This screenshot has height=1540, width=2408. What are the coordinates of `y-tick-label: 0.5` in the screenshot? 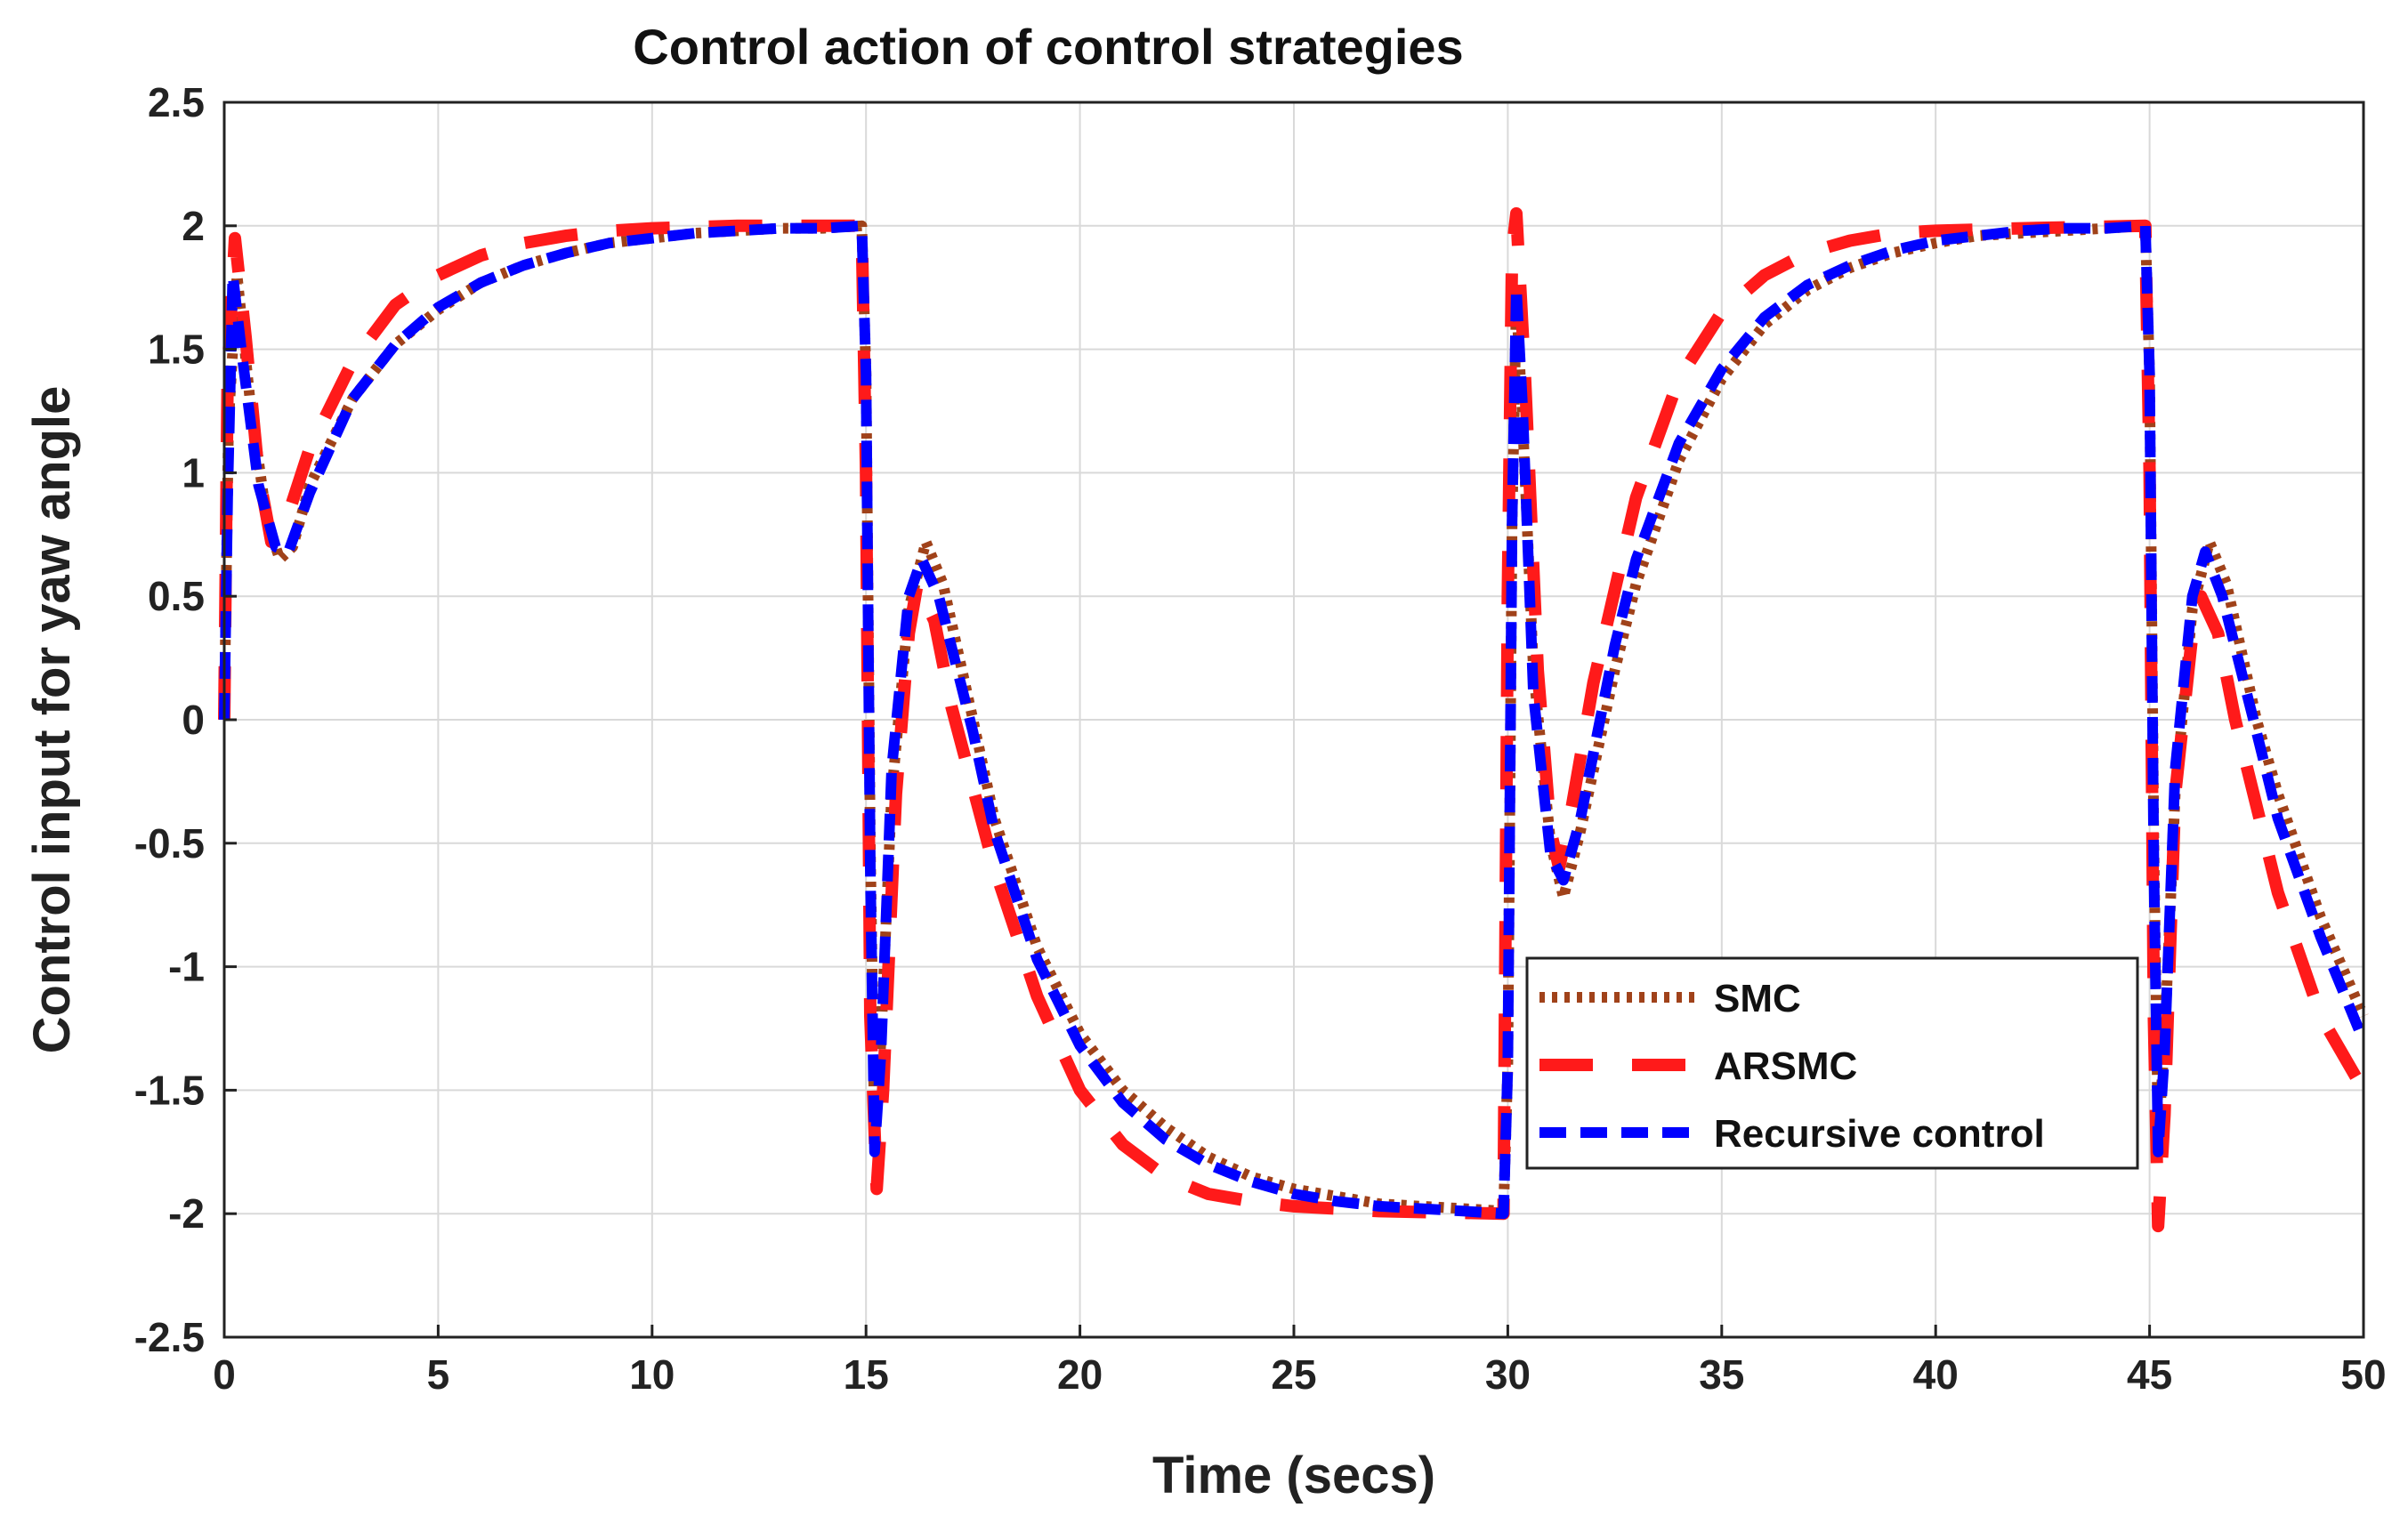 It's located at (176, 596).